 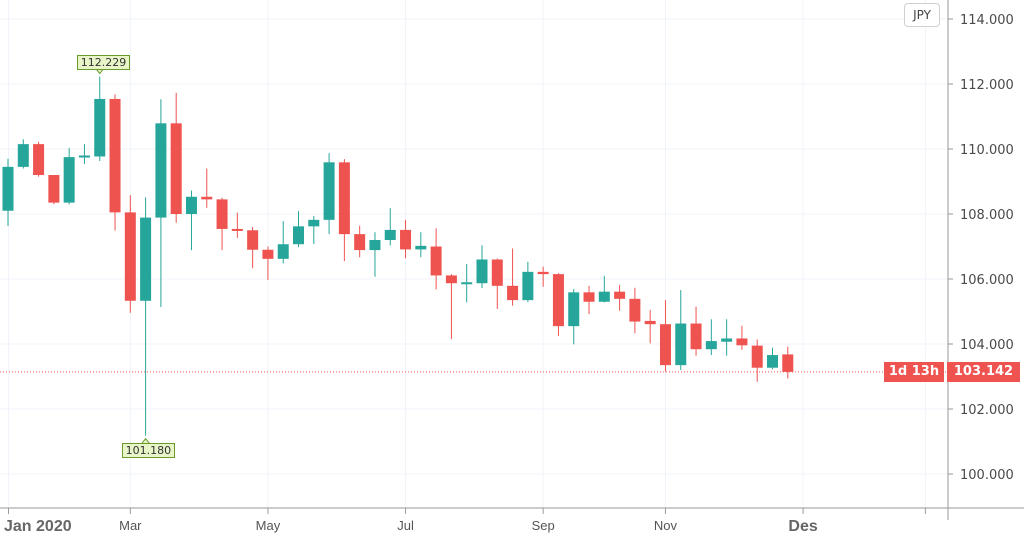 What do you see at coordinates (543, 525) in the screenshot?
I see `x-tick-label: Sep` at bounding box center [543, 525].